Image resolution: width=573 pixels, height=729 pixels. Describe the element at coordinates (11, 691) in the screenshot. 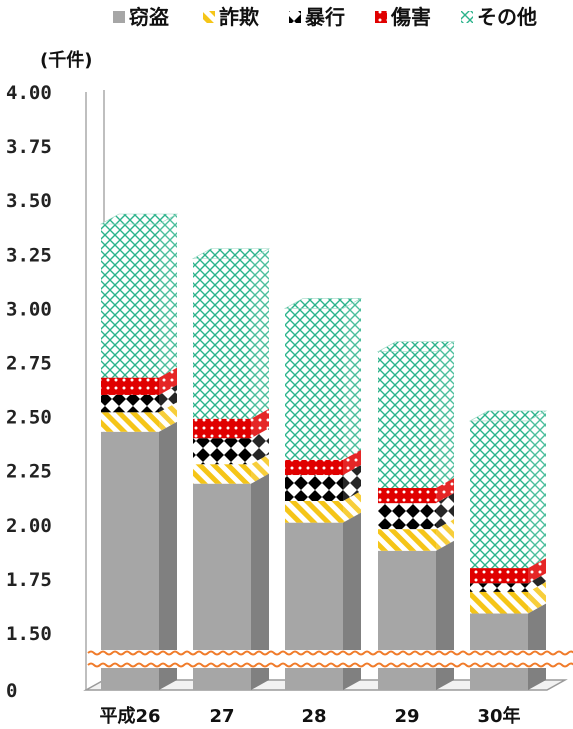

I see `y-tick-label: 0` at that location.